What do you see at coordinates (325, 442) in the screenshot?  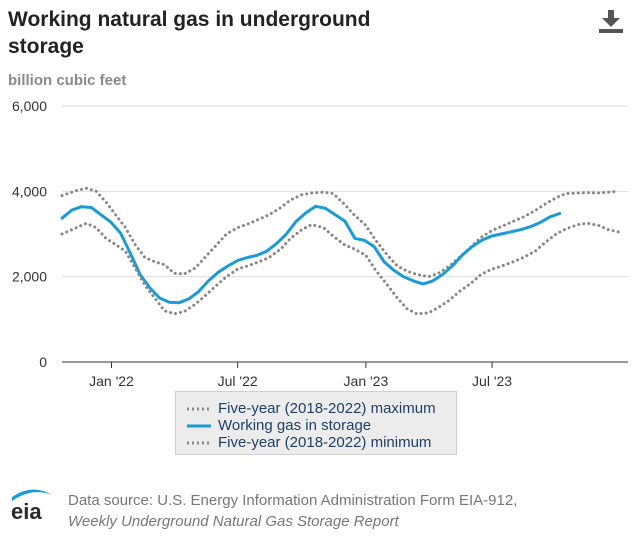 I see `legend-label: Five-year (2018-2022) minimum` at bounding box center [325, 442].